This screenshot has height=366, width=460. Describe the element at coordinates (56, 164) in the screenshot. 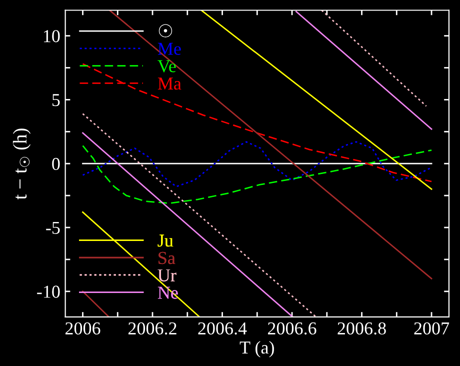

I see `y-tick-label: 0` at that location.